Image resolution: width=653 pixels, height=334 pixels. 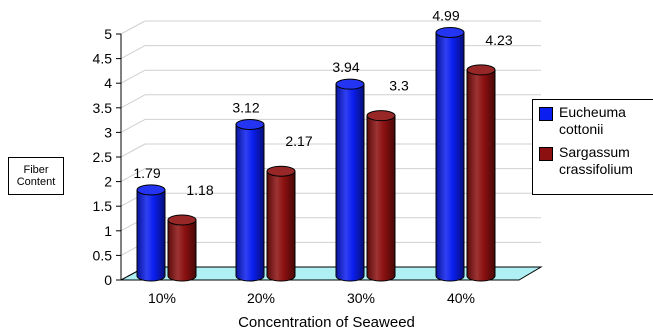 I want to click on legend-label-eucheuma-line-2: cottonii, so click(x=581, y=129).